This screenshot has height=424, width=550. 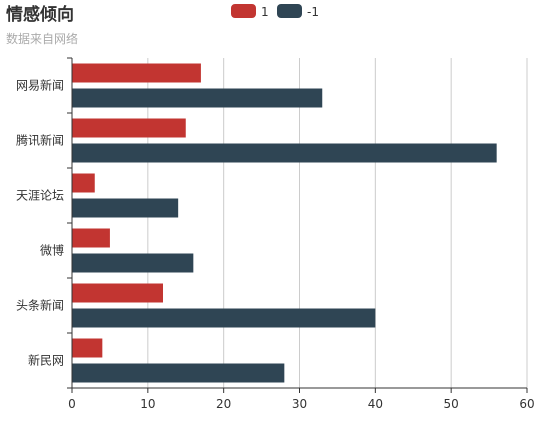 What do you see at coordinates (313, 12) in the screenshot?
I see `legend-label-series-2: -1` at bounding box center [313, 12].